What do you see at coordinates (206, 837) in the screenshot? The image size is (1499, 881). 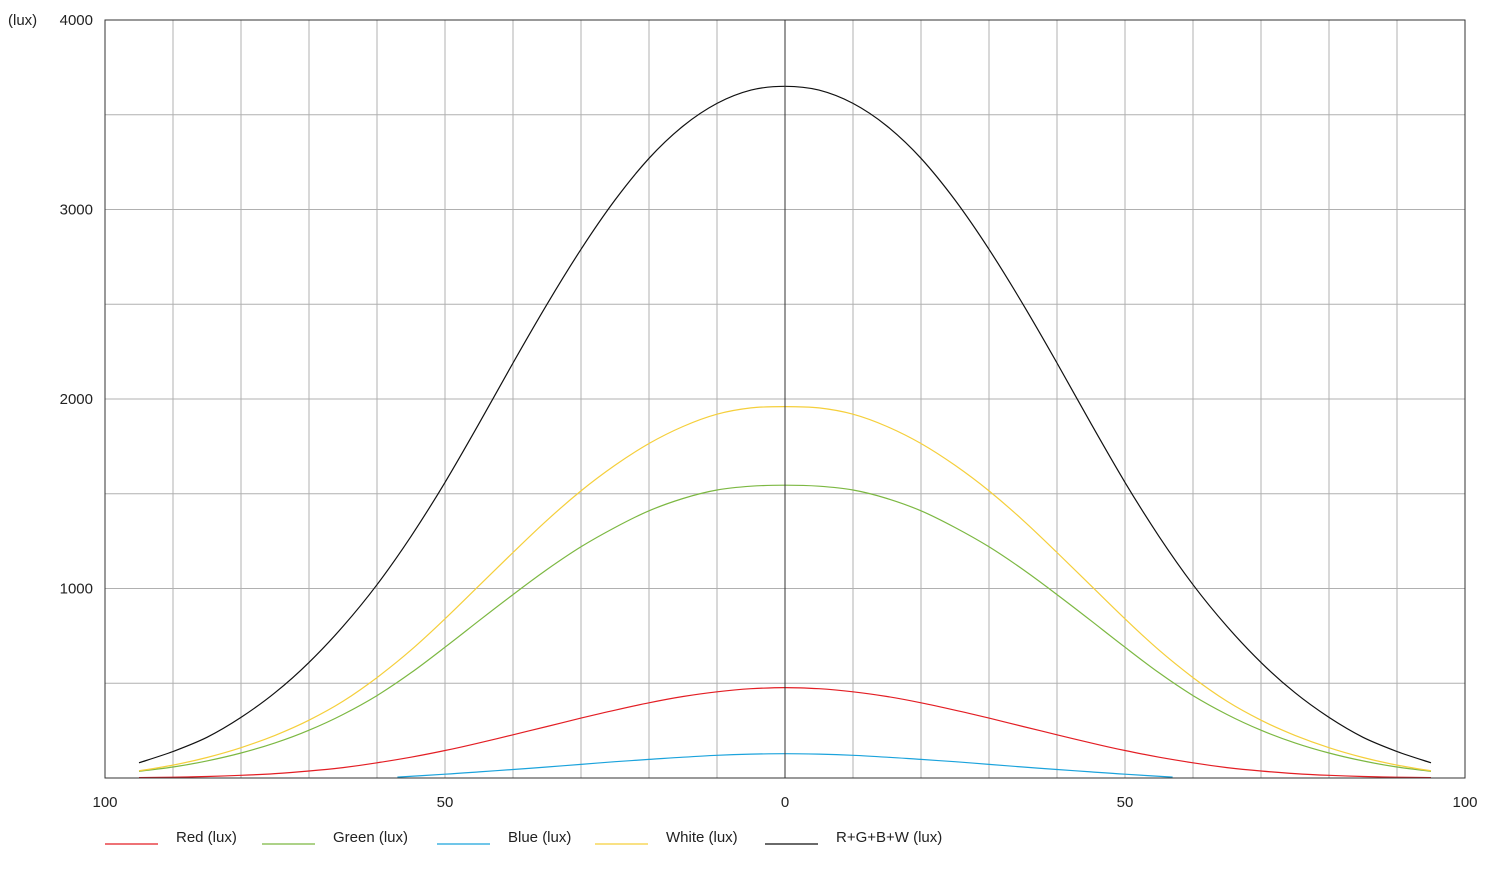 I see `legend-label: Red (lux)` at bounding box center [206, 837].